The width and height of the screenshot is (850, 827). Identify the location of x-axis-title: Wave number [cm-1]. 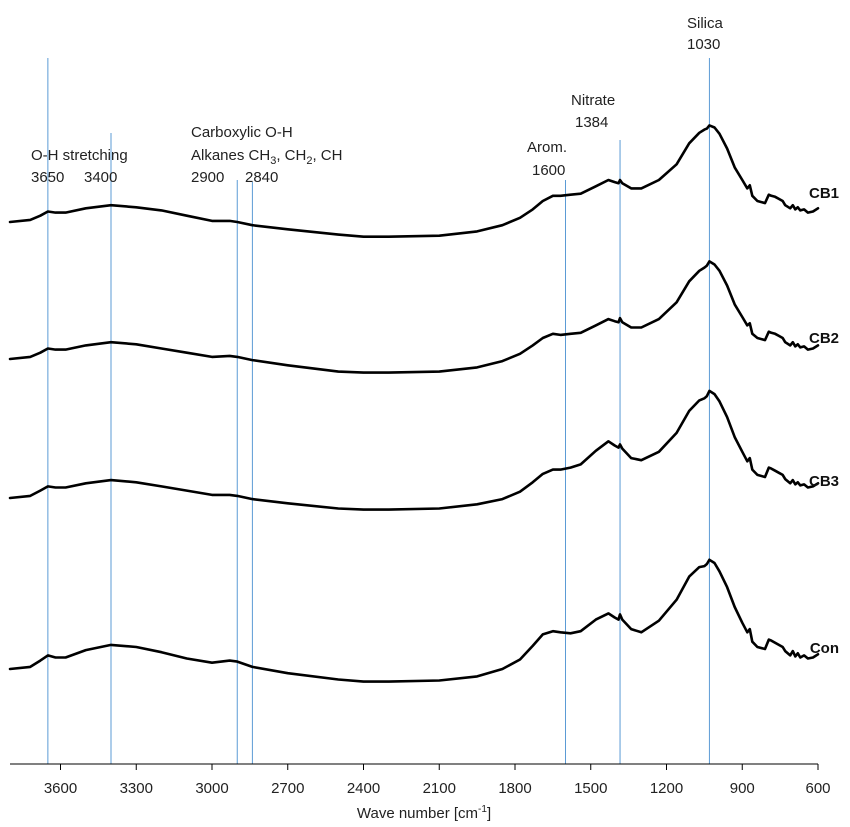
(424, 813).